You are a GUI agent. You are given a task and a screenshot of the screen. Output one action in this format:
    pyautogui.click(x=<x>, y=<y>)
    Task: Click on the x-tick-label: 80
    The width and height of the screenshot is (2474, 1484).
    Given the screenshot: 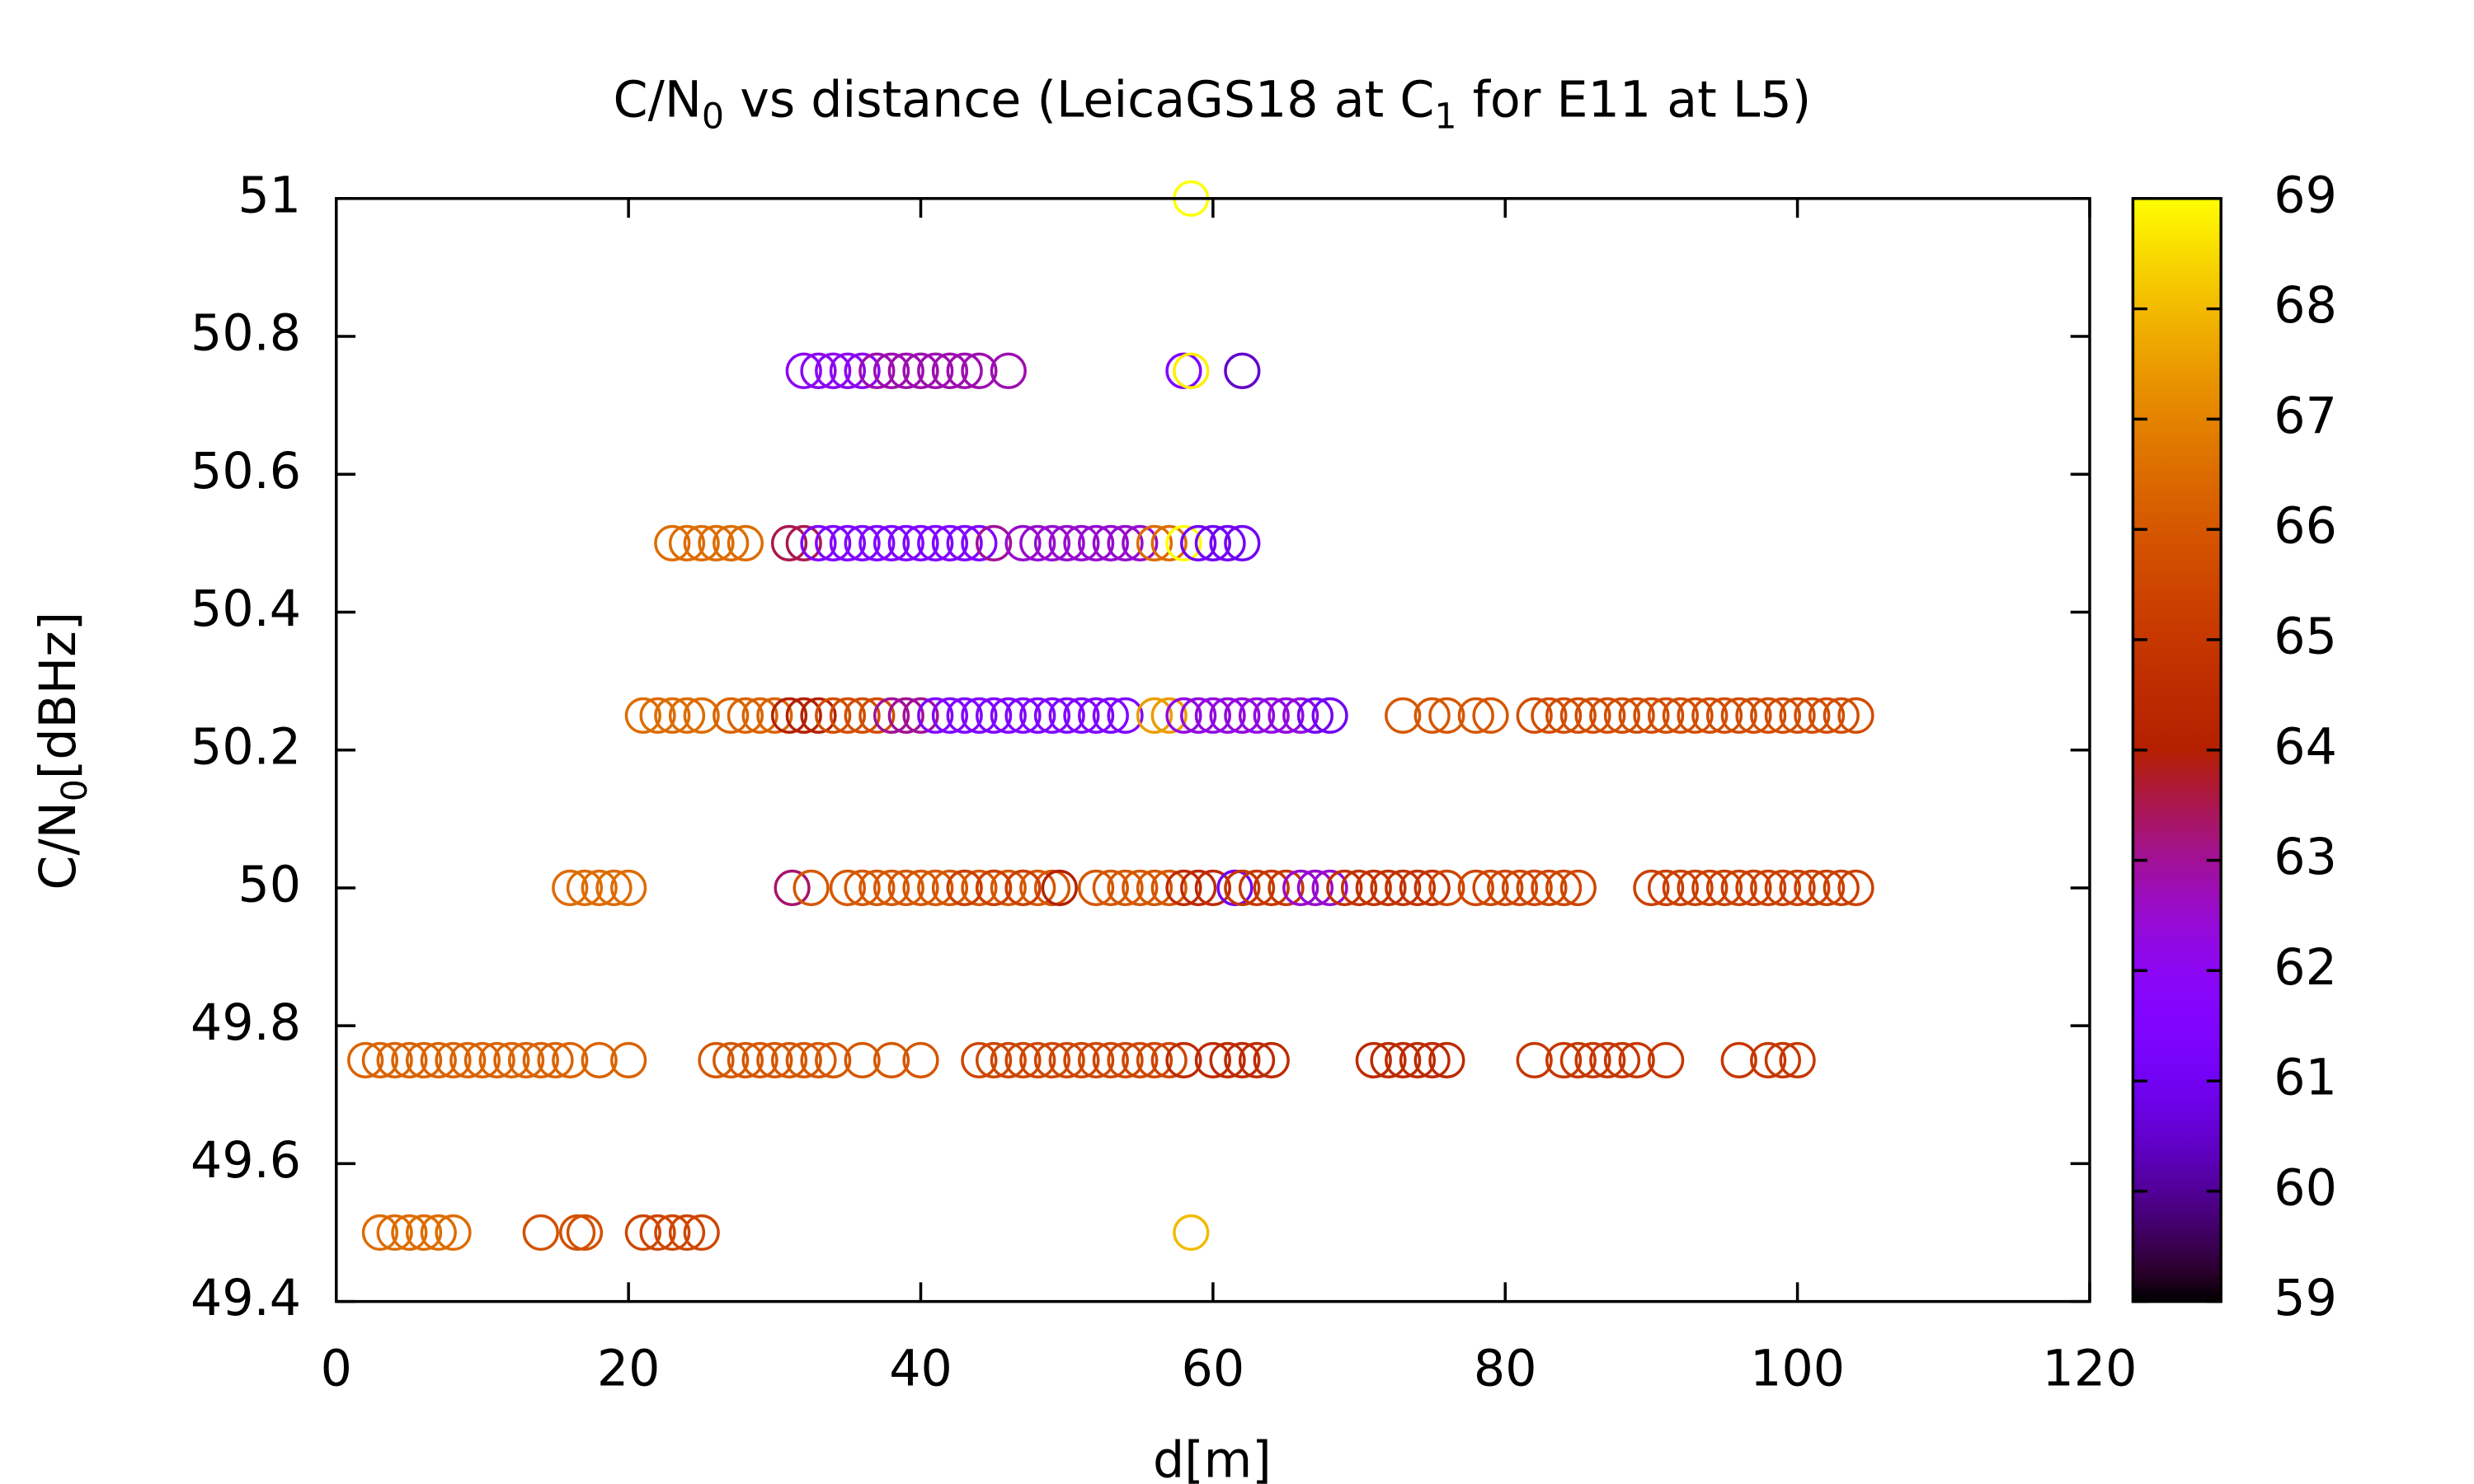 What is the action you would take?
    pyautogui.click(x=1505, y=1369)
    